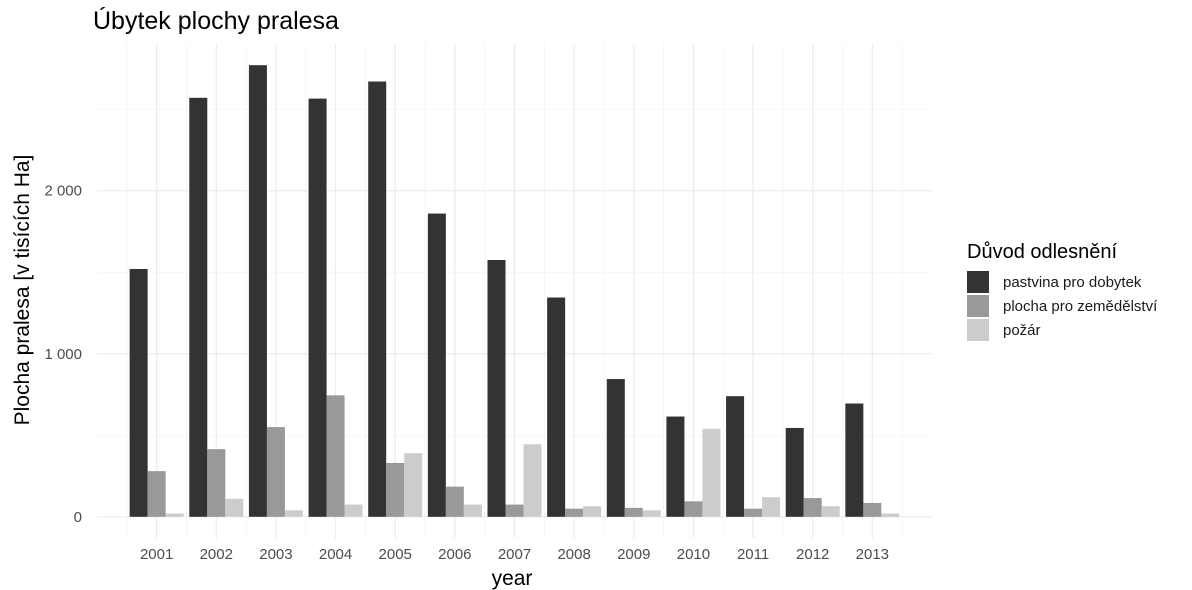  What do you see at coordinates (573, 554) in the screenshot?
I see `x-tick-label: 2008` at bounding box center [573, 554].